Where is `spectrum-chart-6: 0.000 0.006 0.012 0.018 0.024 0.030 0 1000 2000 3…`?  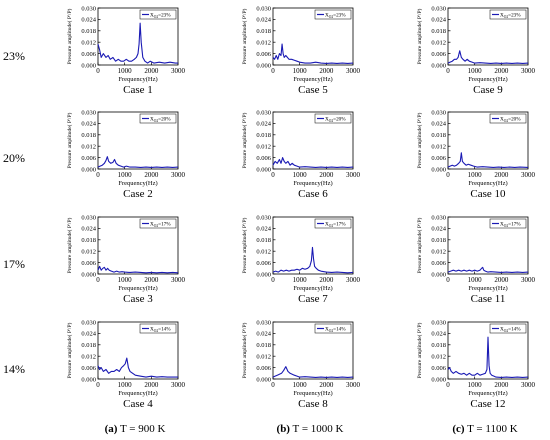 spectrum-chart-6: 0.000 0.006 0.012 0.018 0.024 0.030 0 1000 2000 3… is located at coordinates (301, 154).